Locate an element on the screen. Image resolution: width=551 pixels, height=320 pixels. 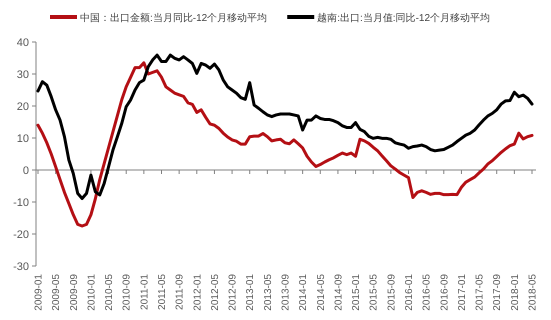
x-tick-label: 2017-01 is located at coordinates (462, 292).